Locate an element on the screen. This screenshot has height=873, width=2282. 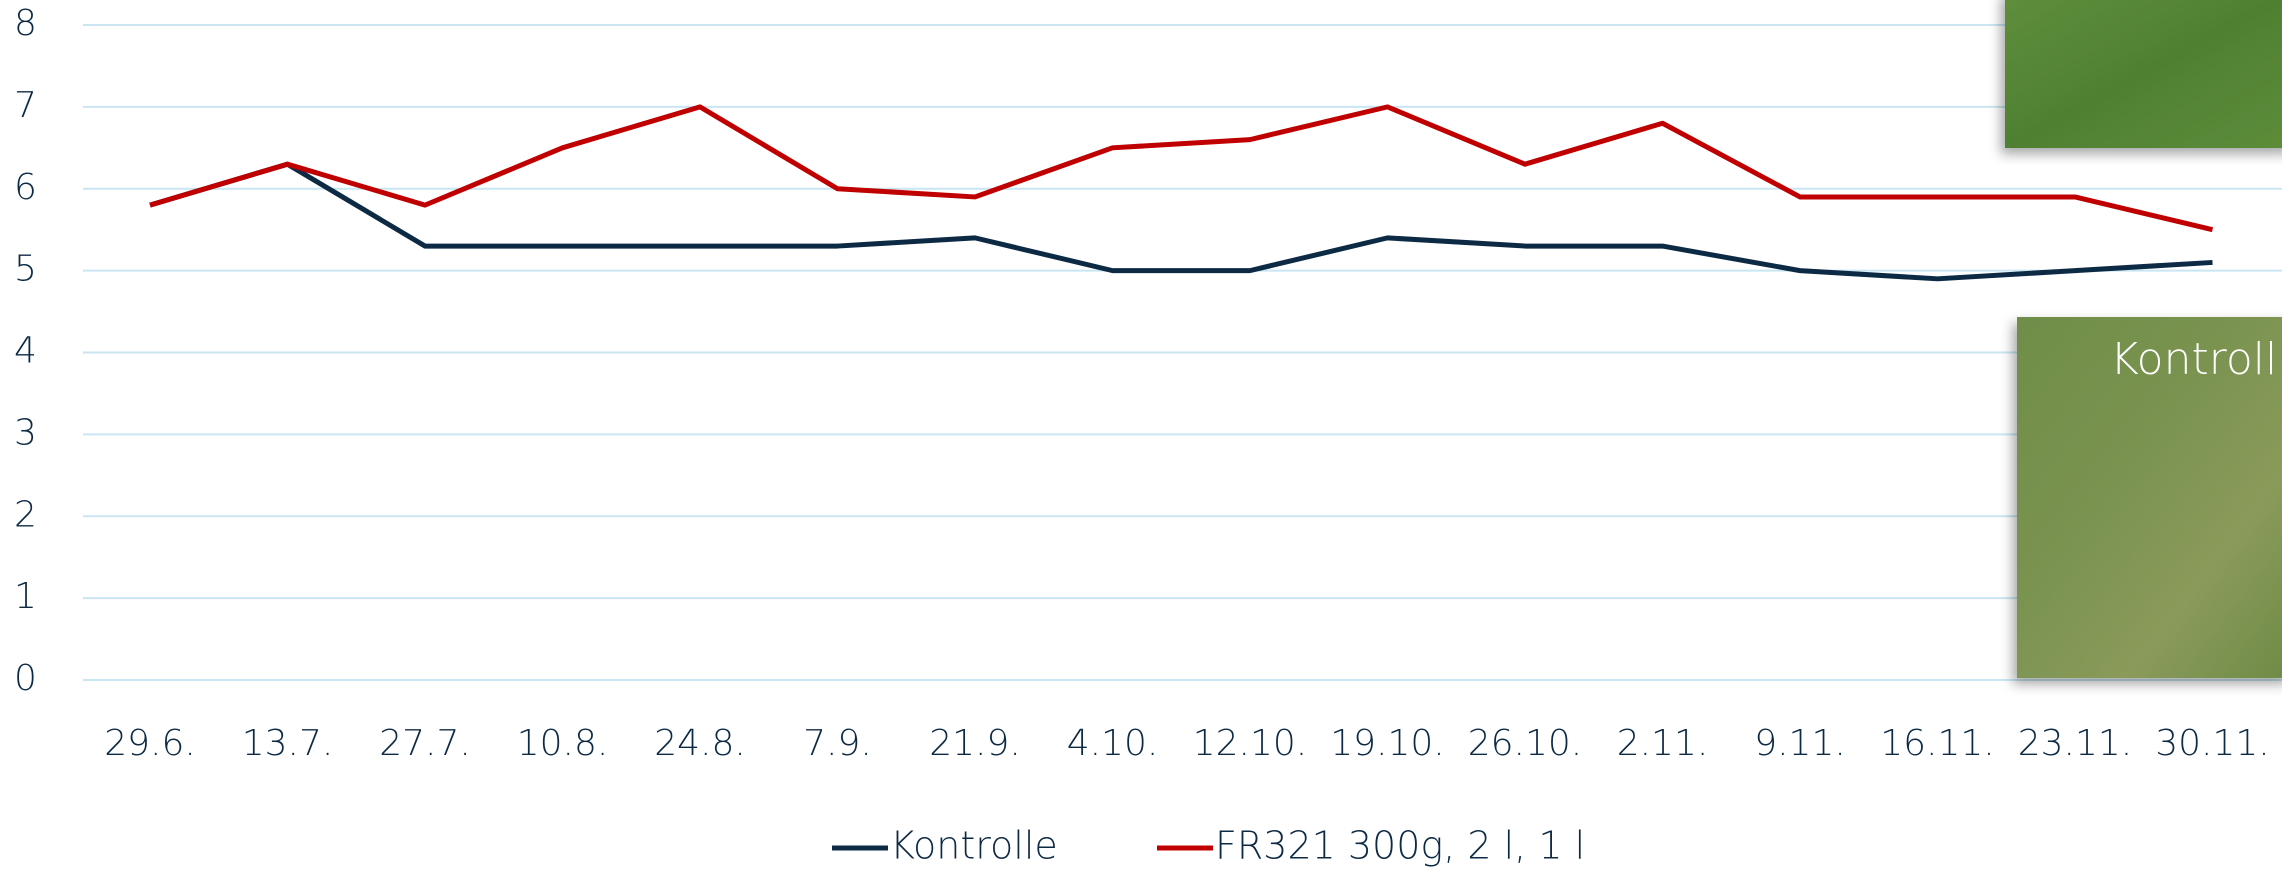
x-tick-label: 4.10. is located at coordinates (1113, 743).